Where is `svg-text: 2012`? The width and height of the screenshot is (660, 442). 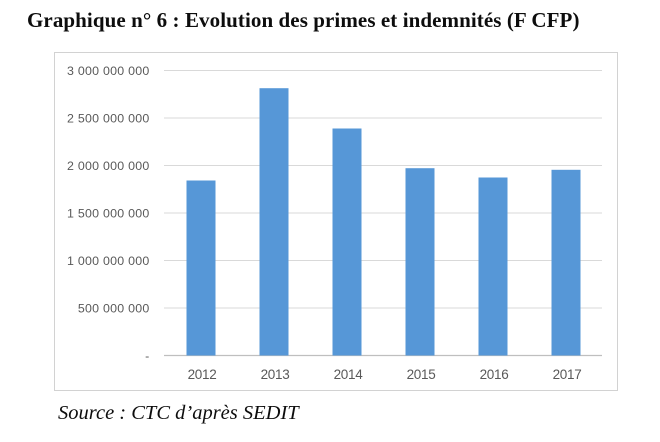 svg-text: 2012 is located at coordinates (202, 374).